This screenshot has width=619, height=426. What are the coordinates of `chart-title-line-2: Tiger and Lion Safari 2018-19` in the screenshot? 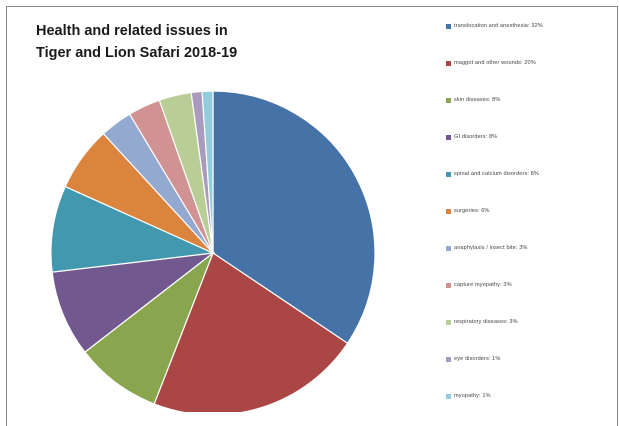 It's located at (137, 53).